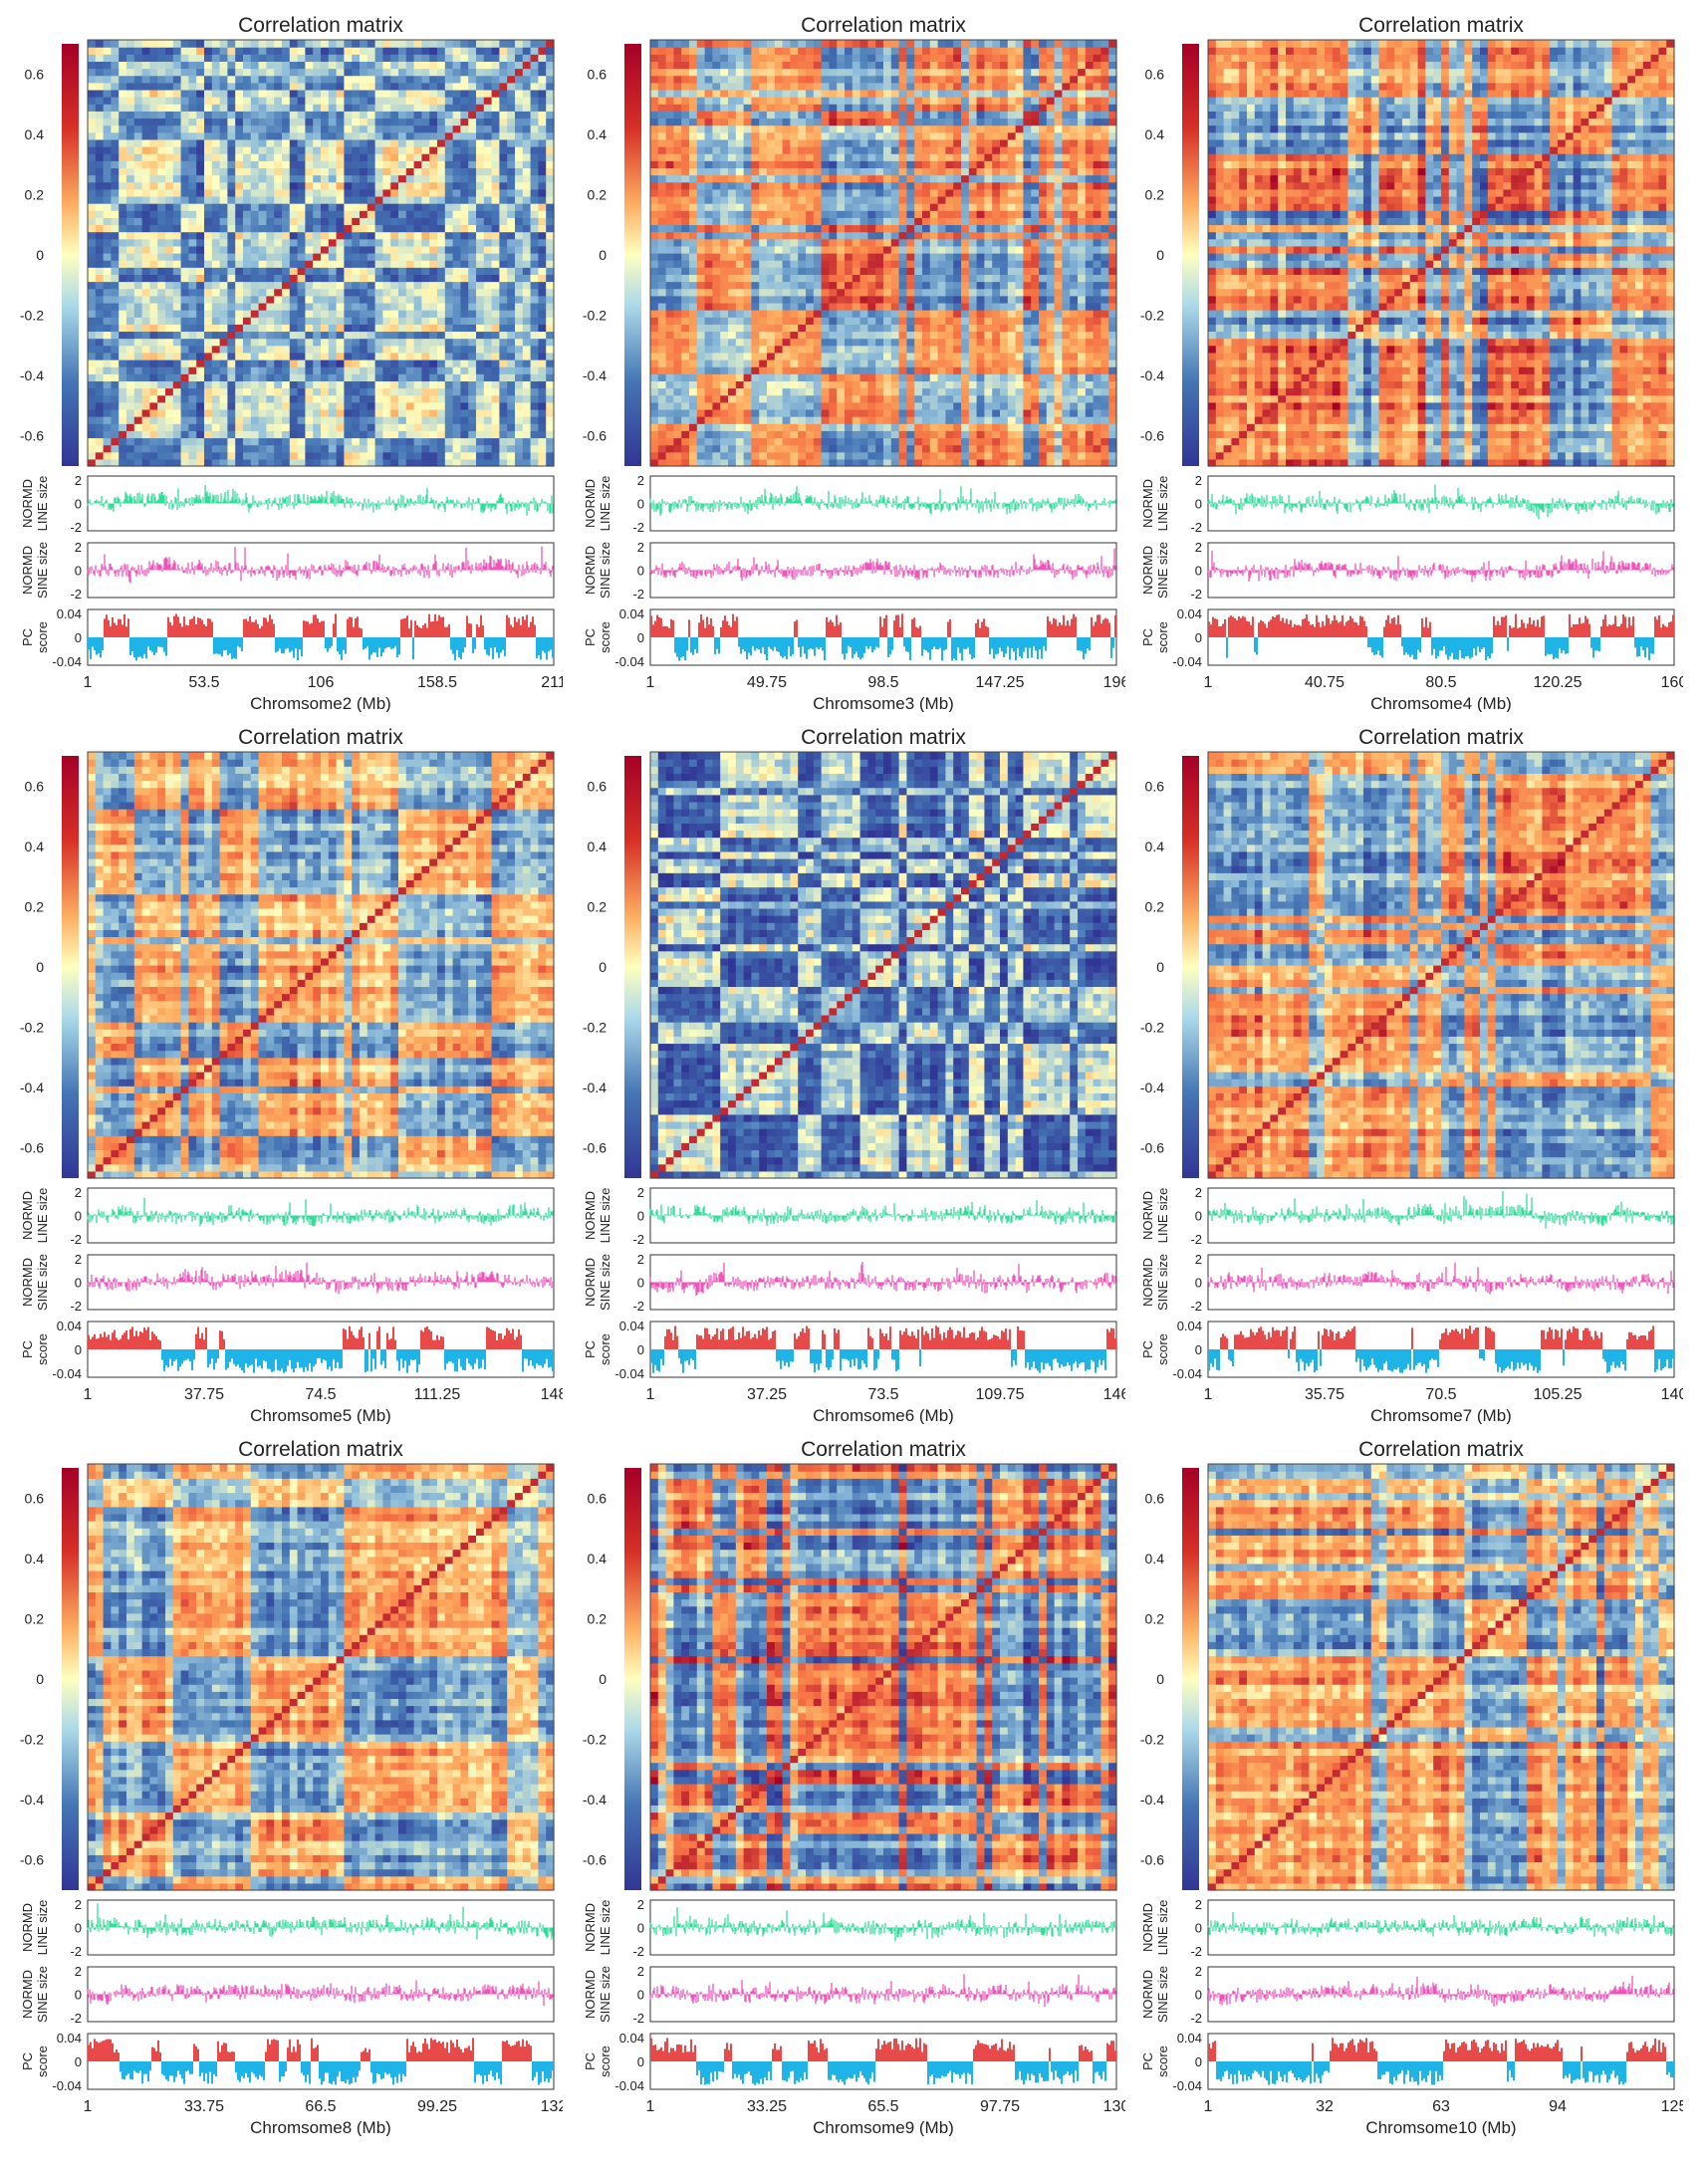  Describe the element at coordinates (767, 682) in the screenshot. I see `x-tick-label: 49.75` at that location.